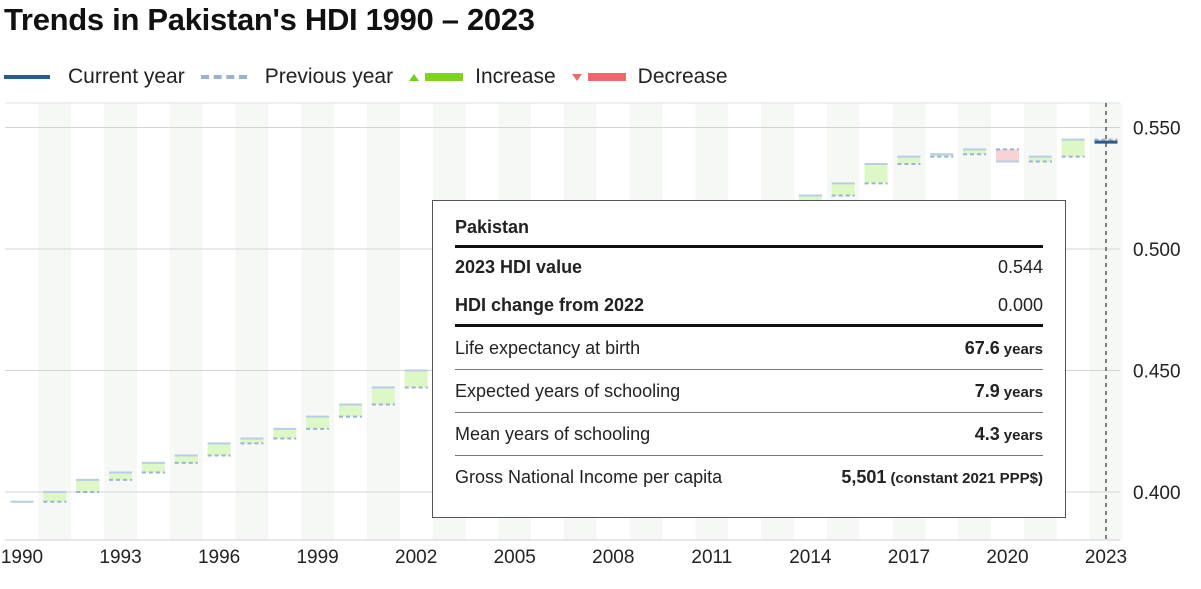 This screenshot has height=589, width=1201. Describe the element at coordinates (414, 77) in the screenshot. I see `triangle-up-icon` at that location.